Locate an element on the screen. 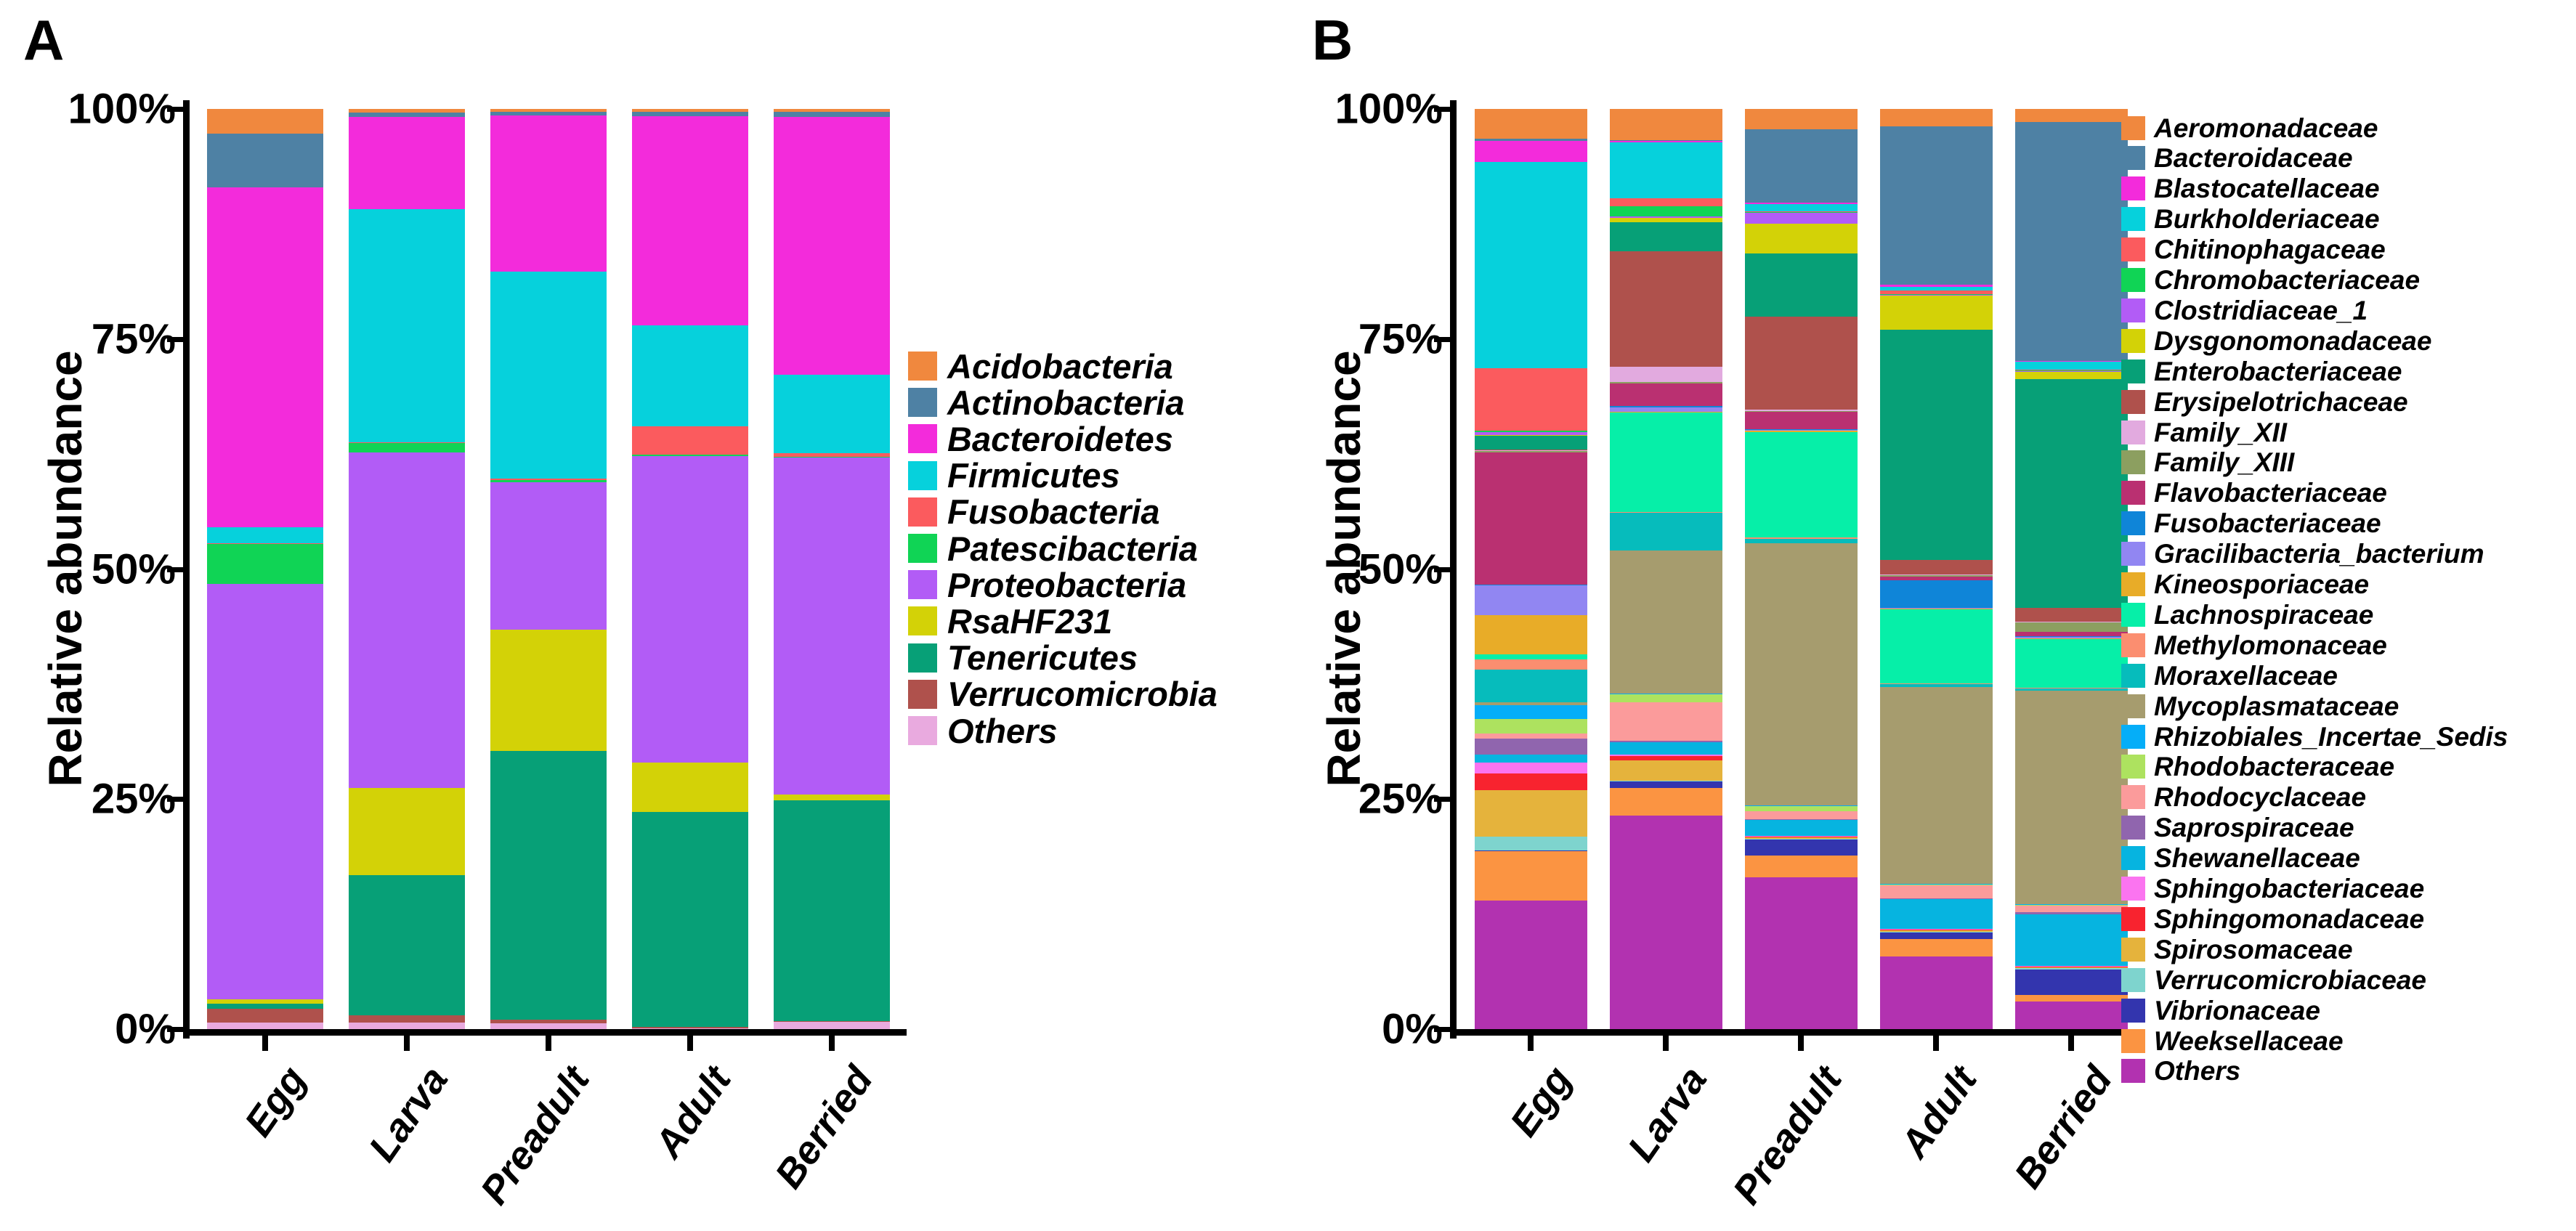 Image resolution: width=2576 pixels, height=1231 pixels. bar-segment-firmicutes is located at coordinates (832, 414).